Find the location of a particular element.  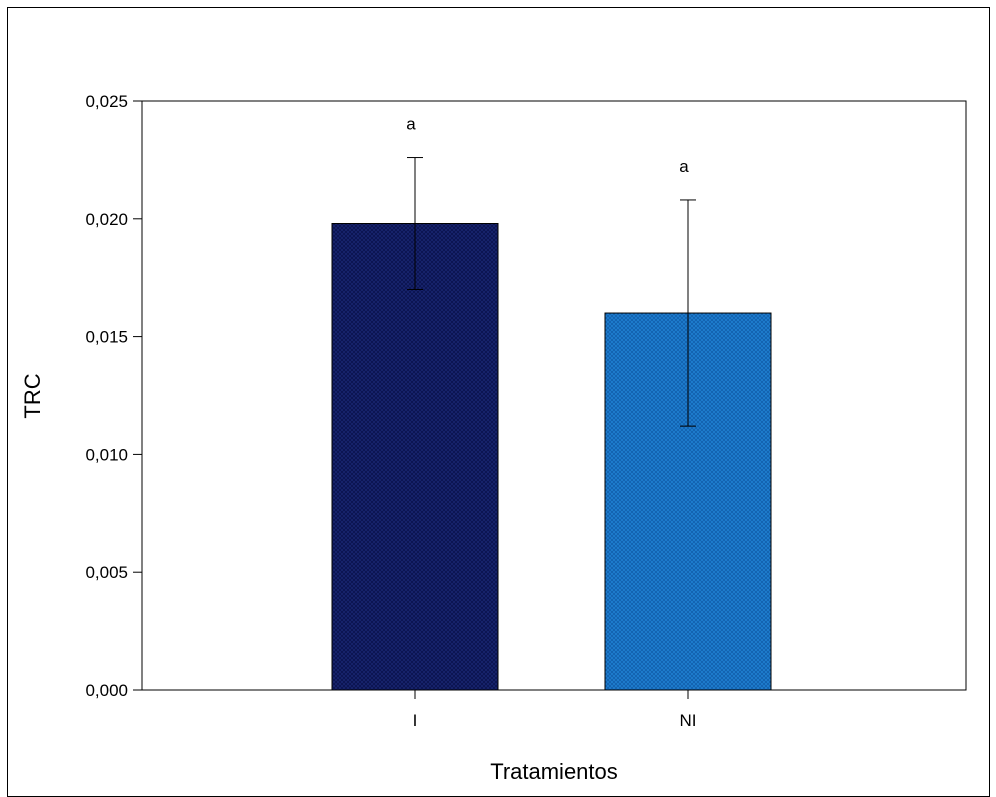

y-tick-label: 0,010 is located at coordinates (106, 454).